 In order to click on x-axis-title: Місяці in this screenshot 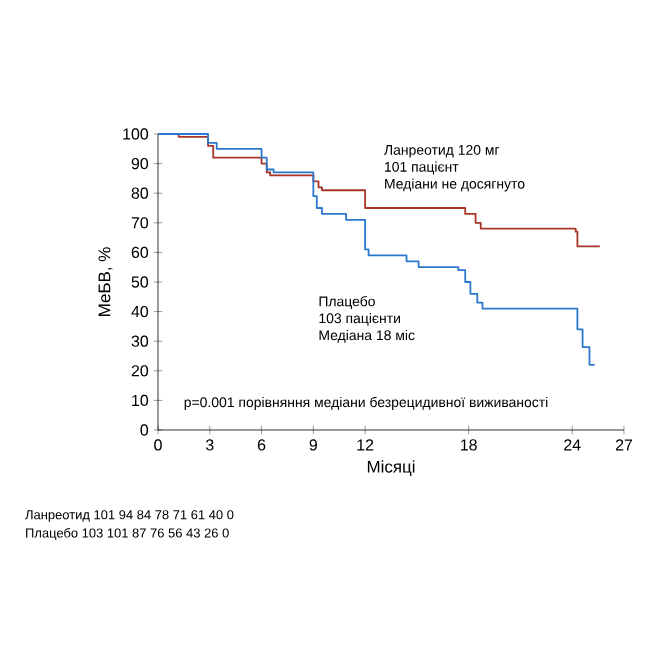, I will do `click(391, 468)`.